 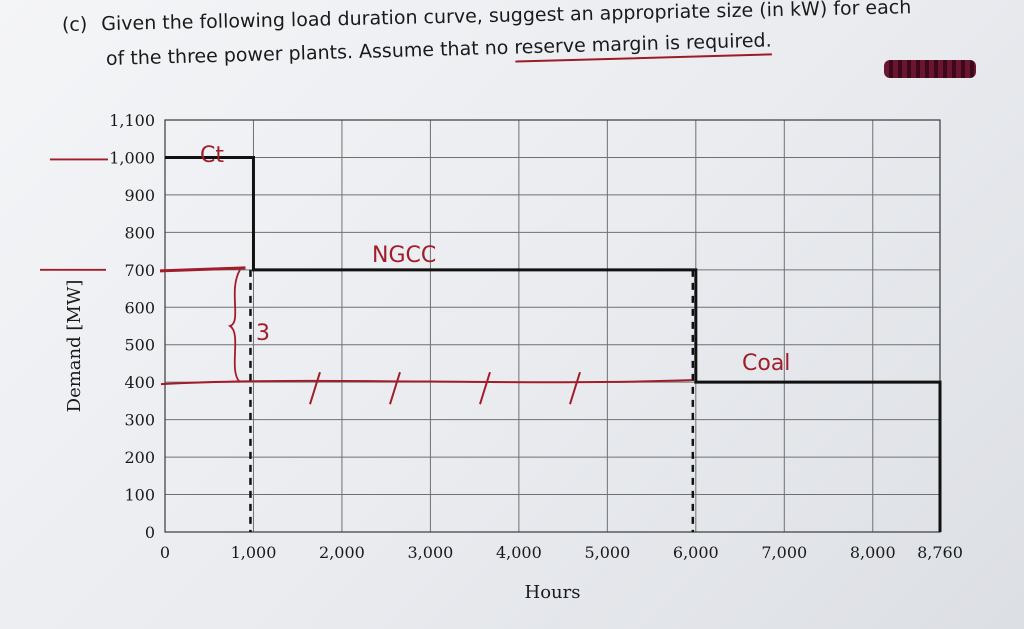 What do you see at coordinates (139, 382) in the screenshot?
I see `y-tick-label-4: 400` at bounding box center [139, 382].